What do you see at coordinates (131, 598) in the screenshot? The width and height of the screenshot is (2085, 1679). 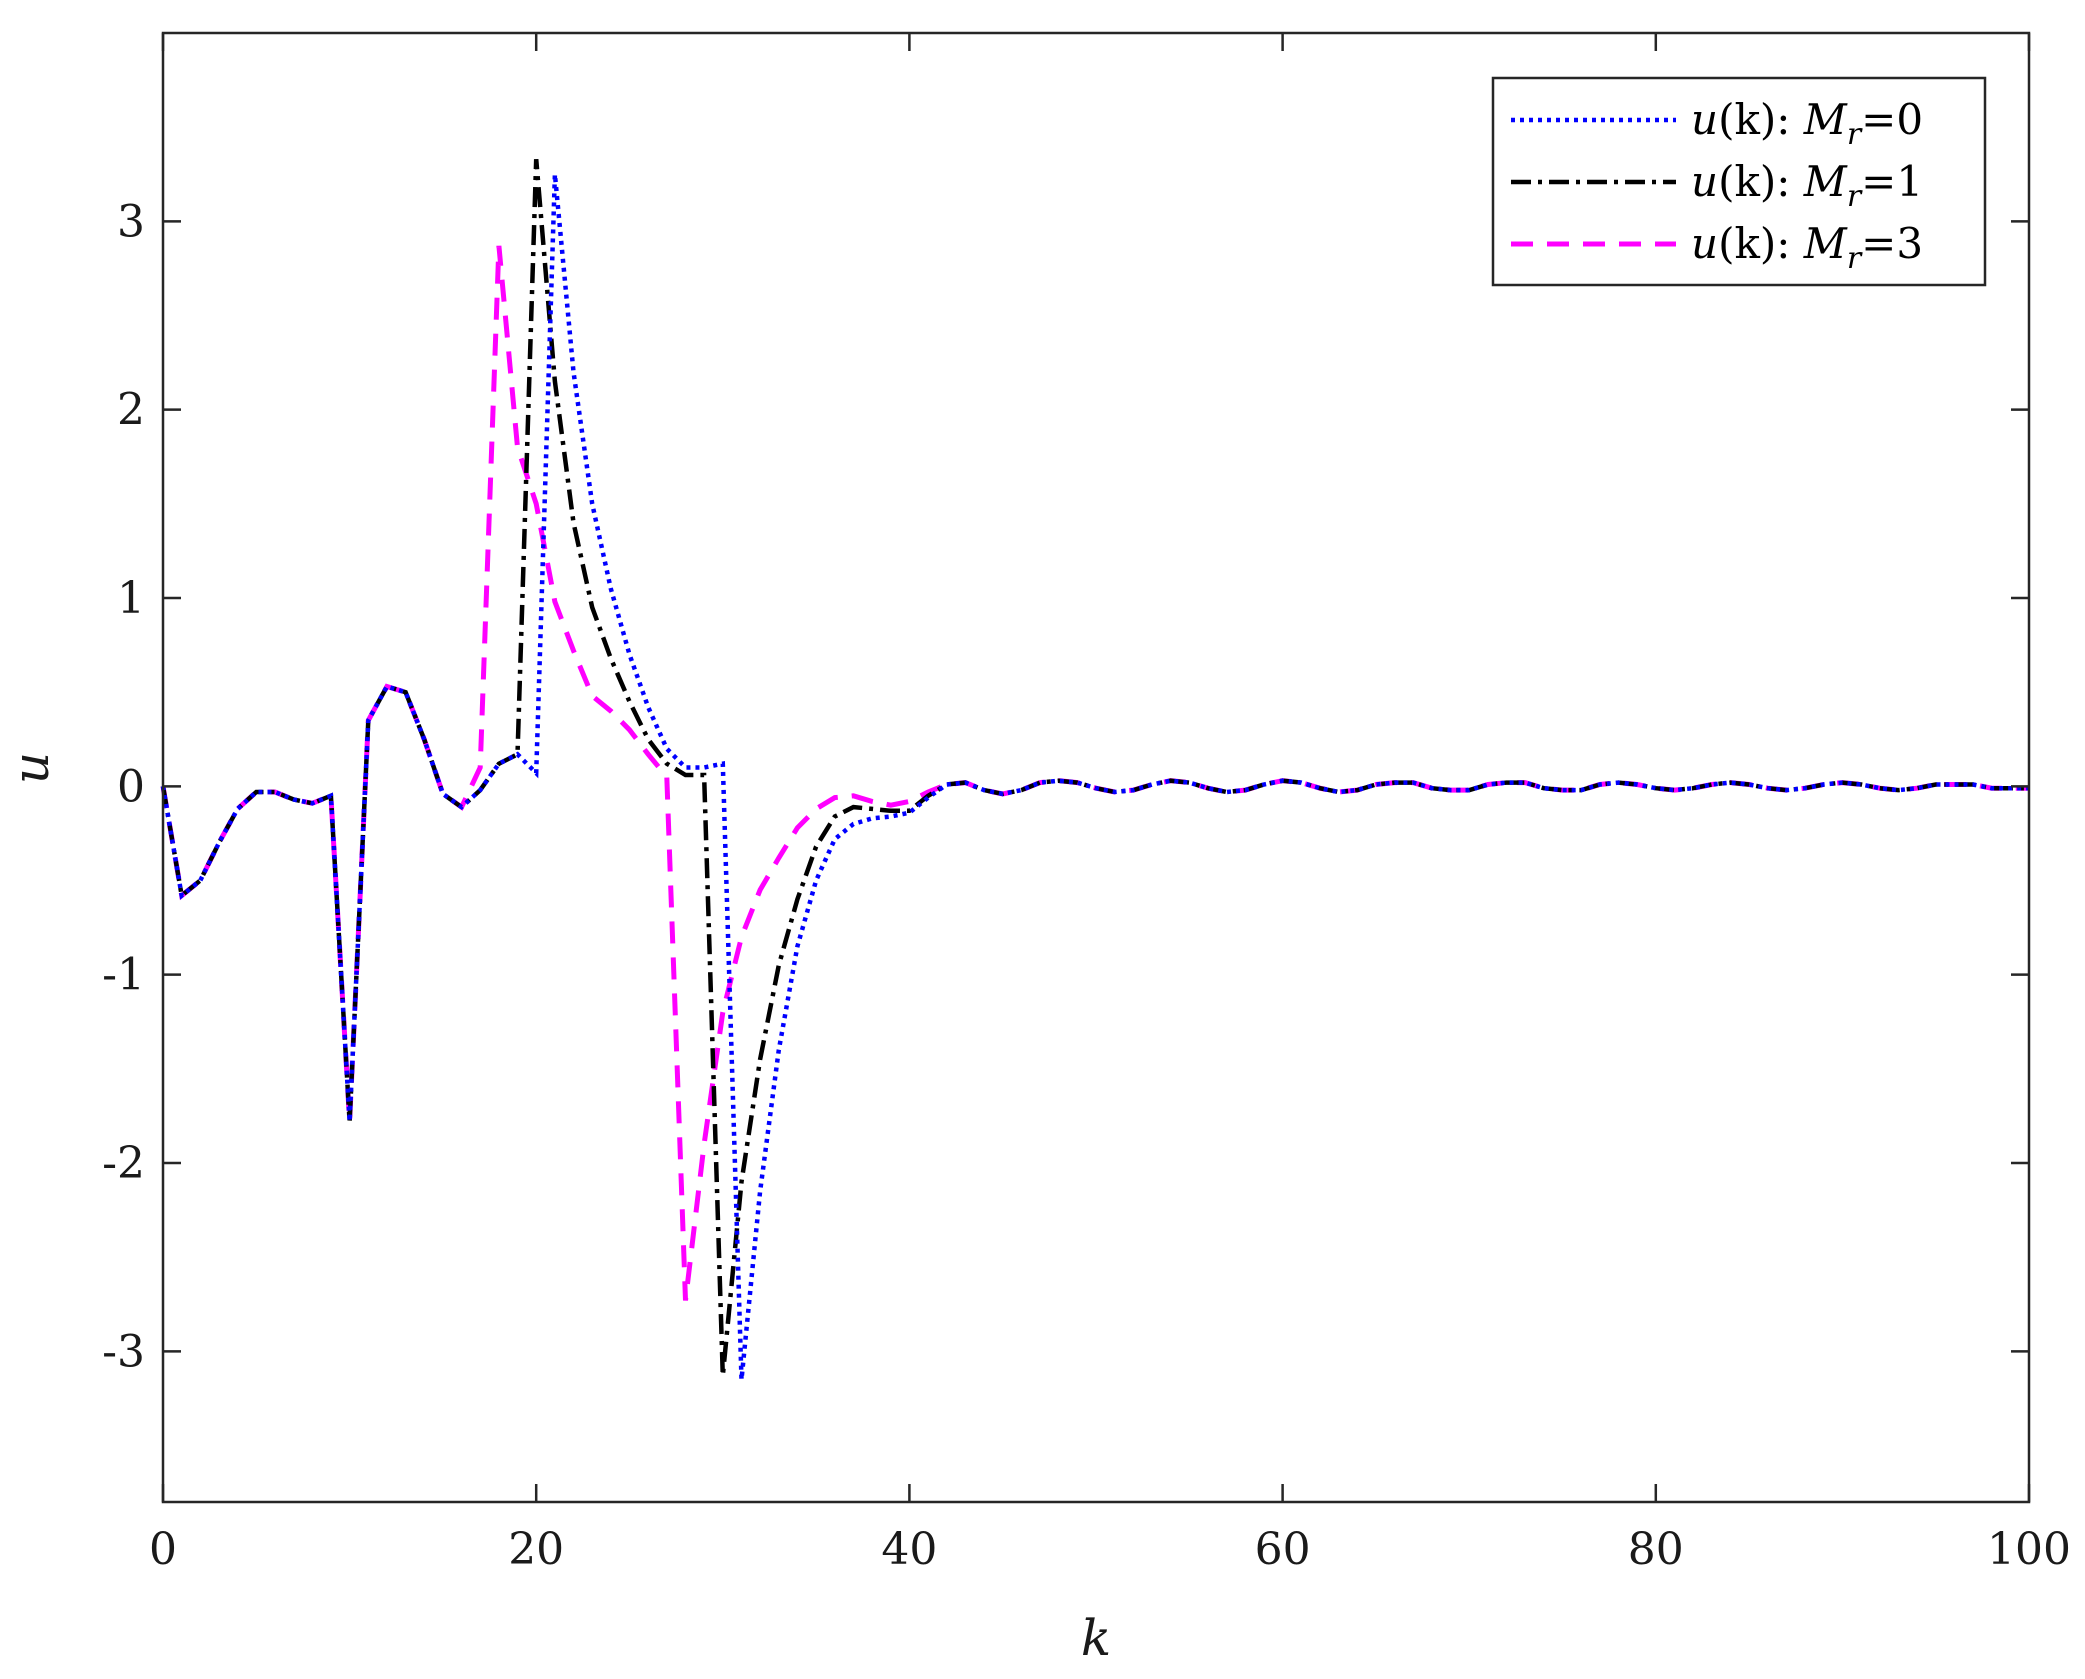 I see `y-tick-label: 1` at bounding box center [131, 598].